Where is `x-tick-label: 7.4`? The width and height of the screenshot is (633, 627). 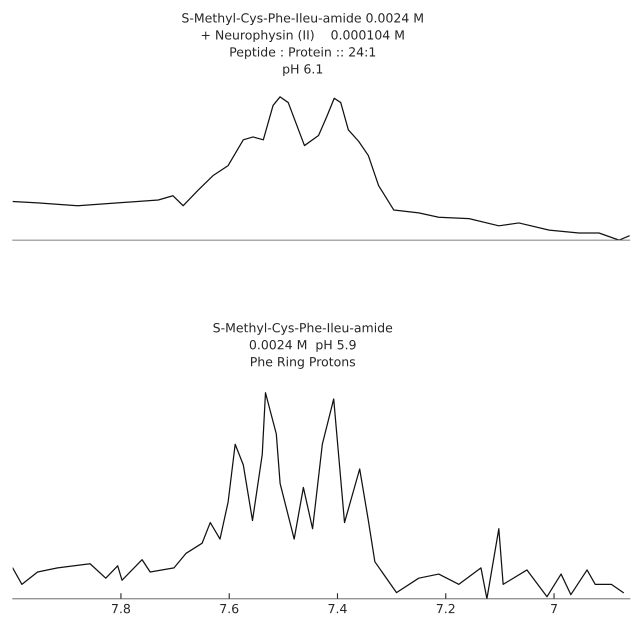
x-tick-label: 7.4 is located at coordinates (337, 609).